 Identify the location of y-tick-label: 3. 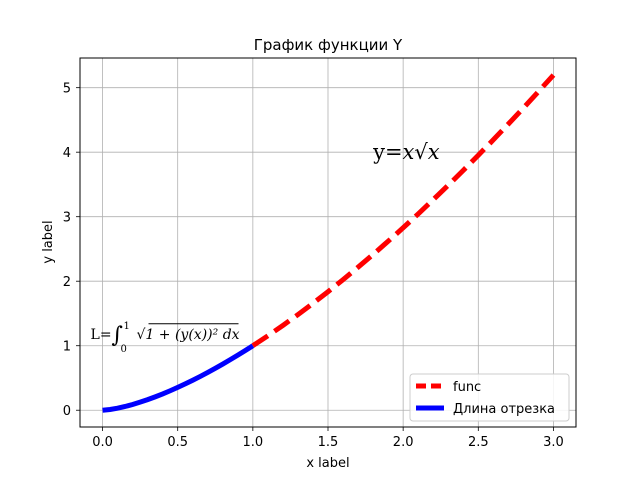
(67, 218).